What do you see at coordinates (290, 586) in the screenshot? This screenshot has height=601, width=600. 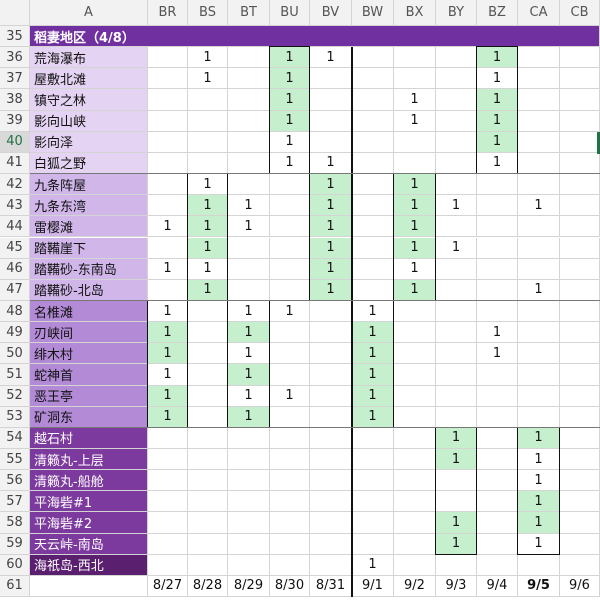 I see `date-label: 8/30` at bounding box center [290, 586].